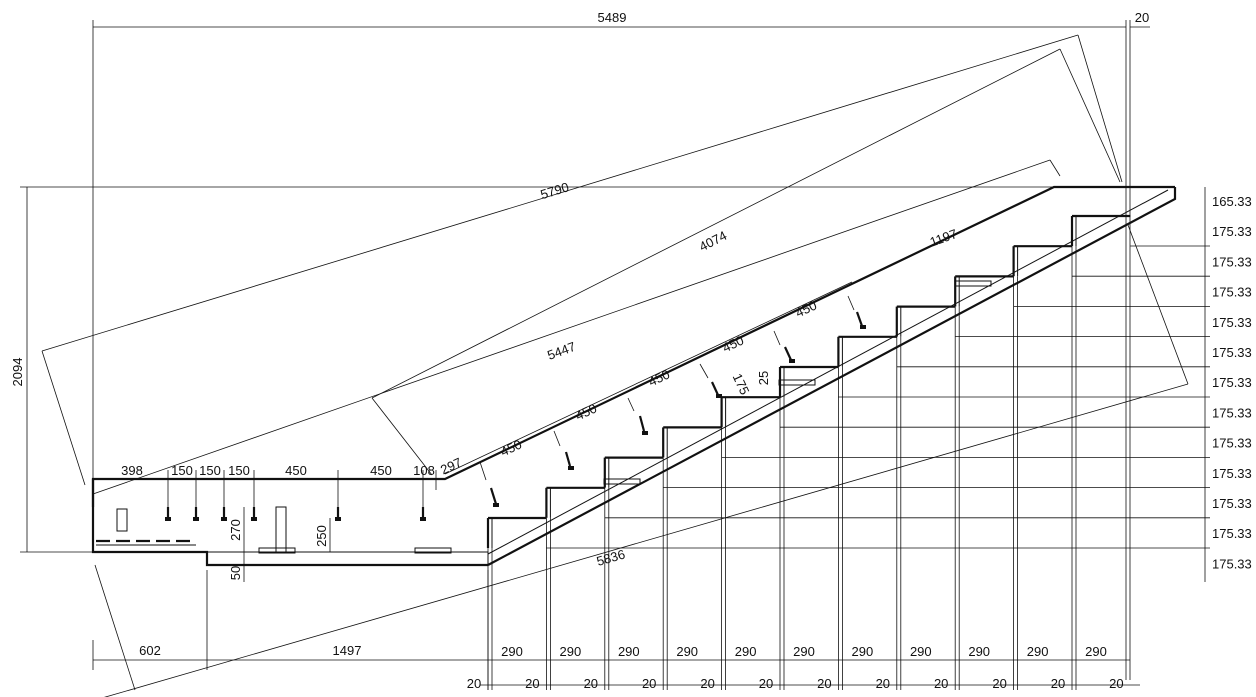 This screenshot has width=1256, height=697. What do you see at coordinates (763, 378) in the screenshot?
I see `dim-25: 25` at bounding box center [763, 378].